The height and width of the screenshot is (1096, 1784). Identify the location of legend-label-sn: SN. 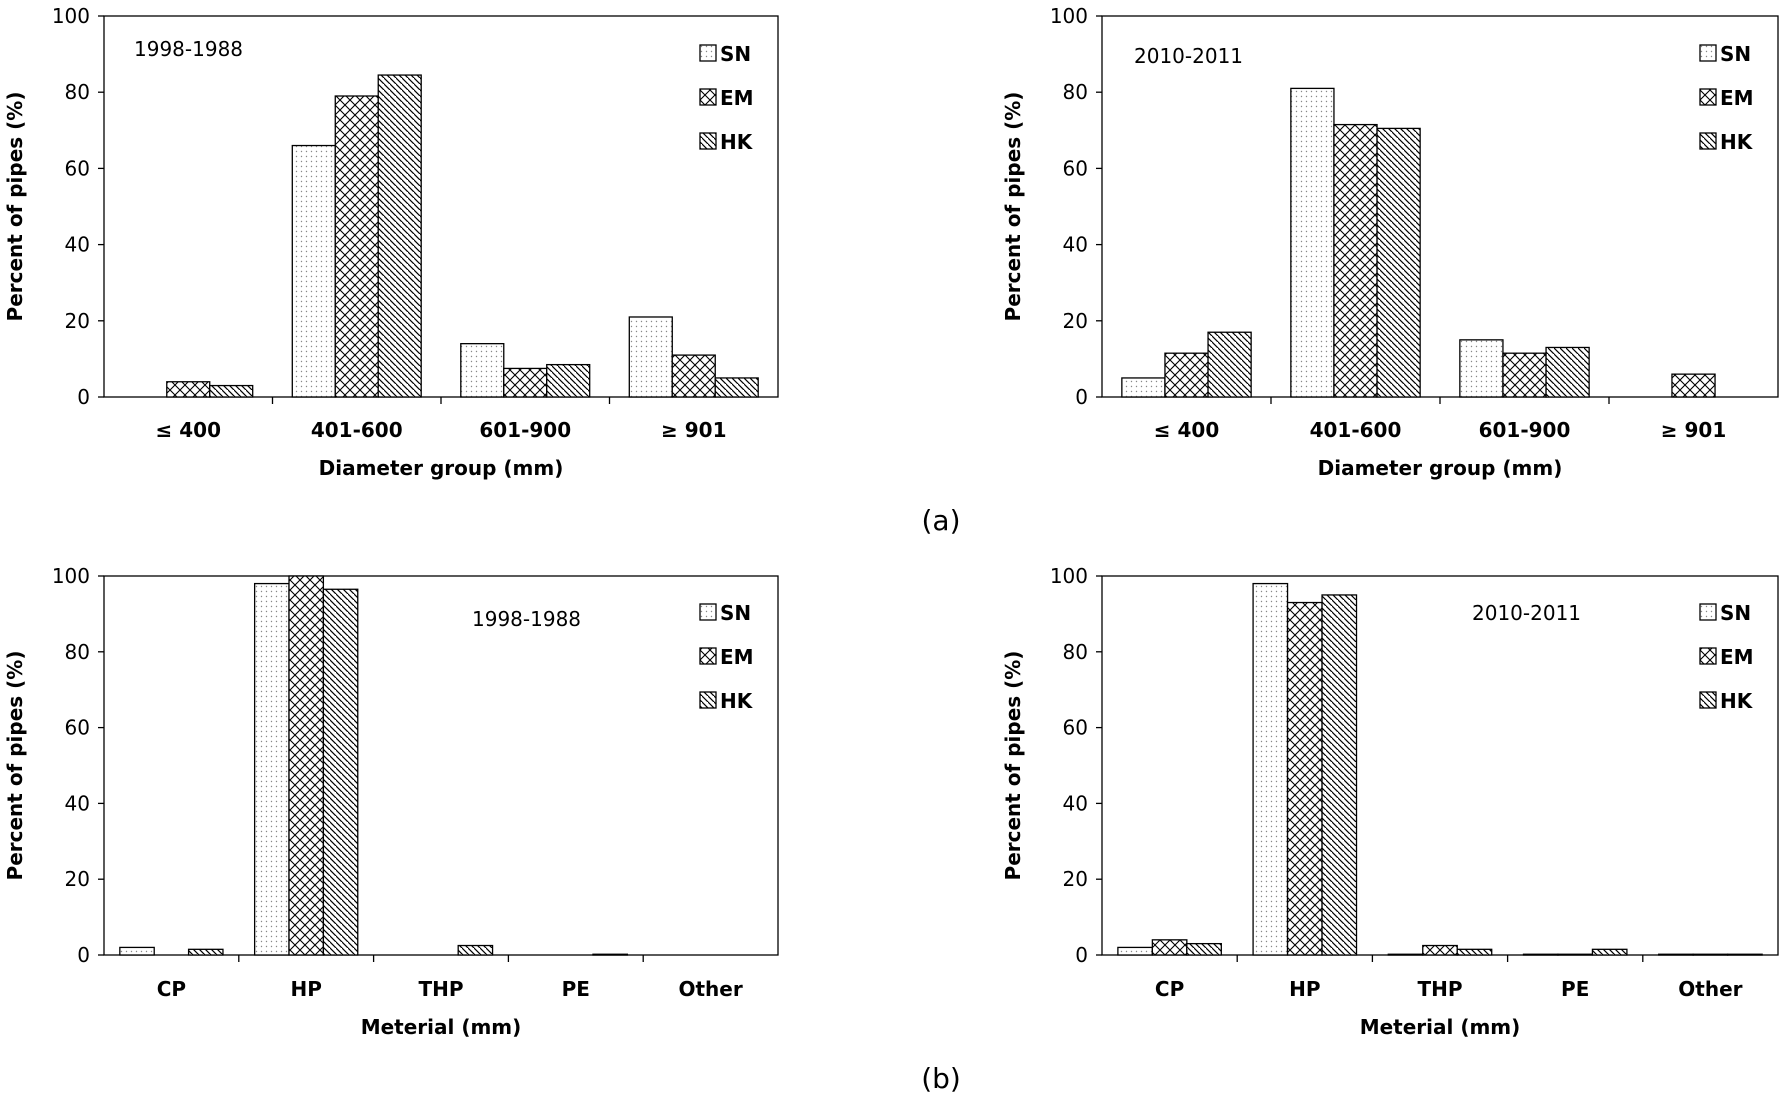
(735, 54).